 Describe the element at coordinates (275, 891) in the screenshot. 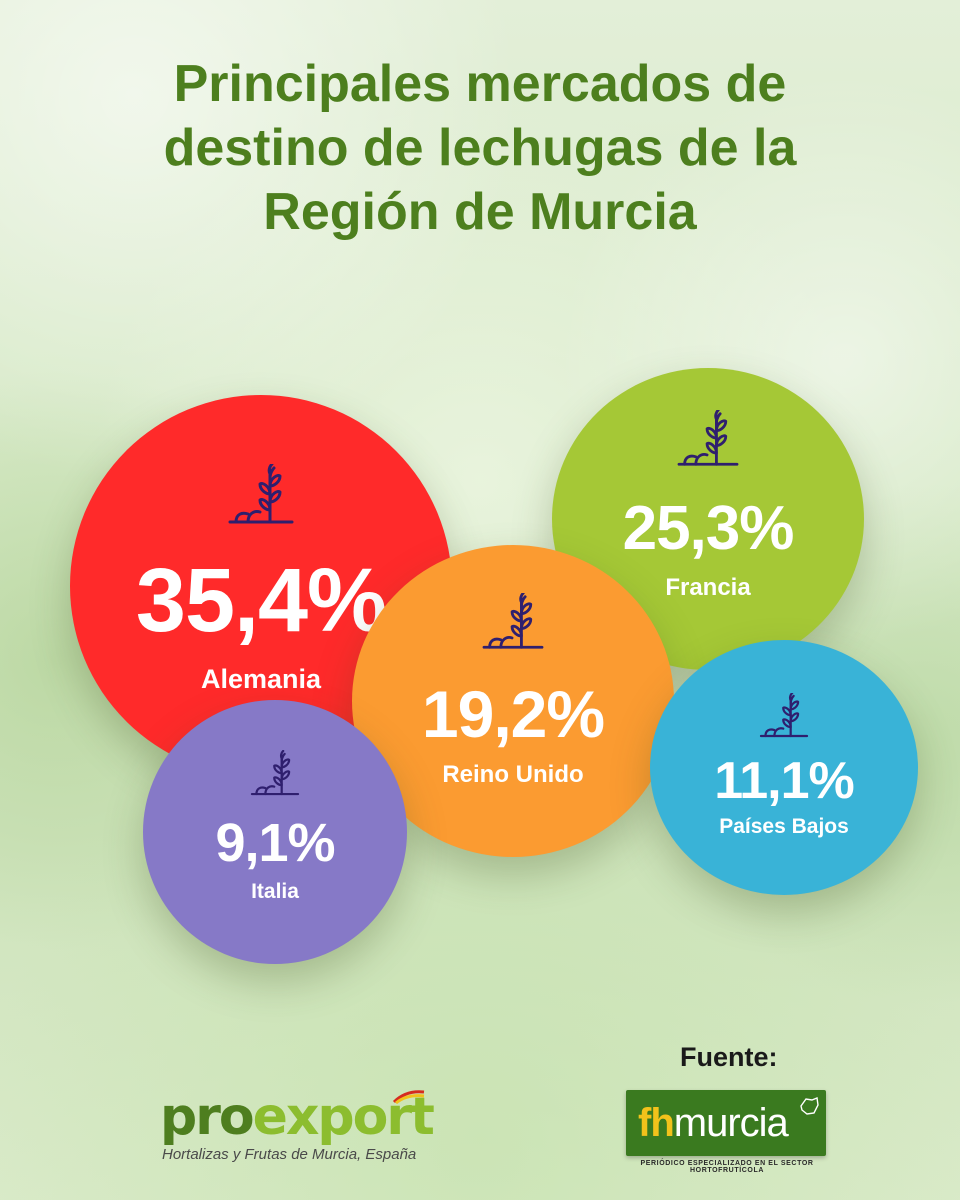

I see `country-label-italia: Italia` at that location.